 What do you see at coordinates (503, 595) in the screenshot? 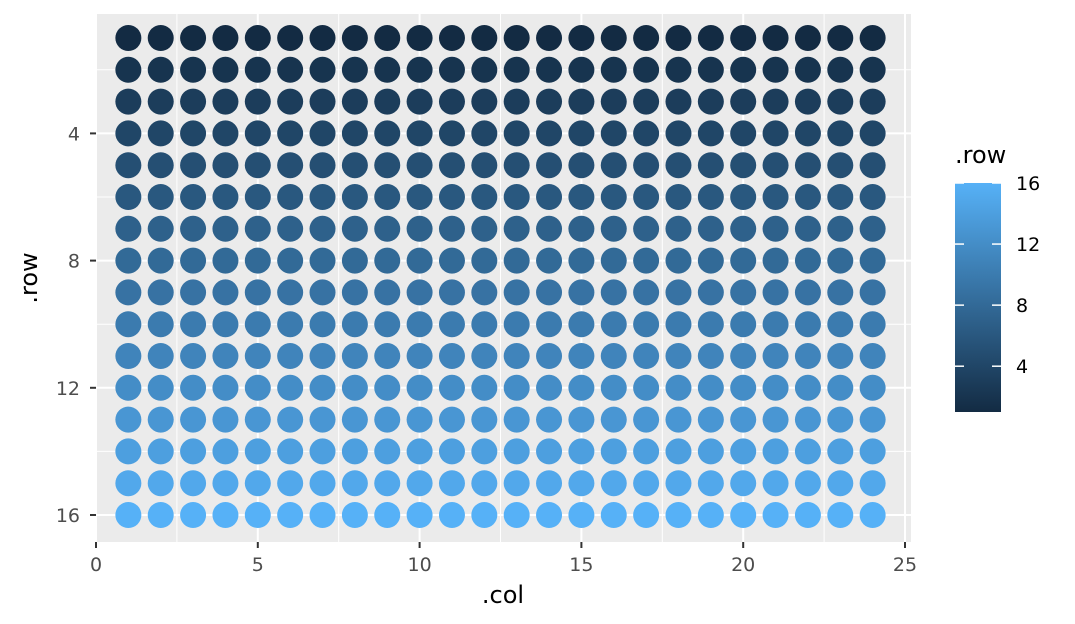
I see `x-axis-title: .col` at bounding box center [503, 595].